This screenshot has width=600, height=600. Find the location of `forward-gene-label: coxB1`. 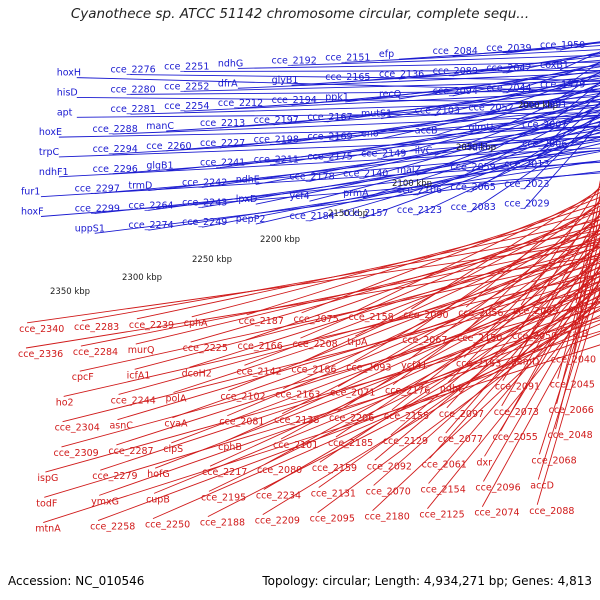

forward-gene-label: coxB1 is located at coordinates (554, 65).